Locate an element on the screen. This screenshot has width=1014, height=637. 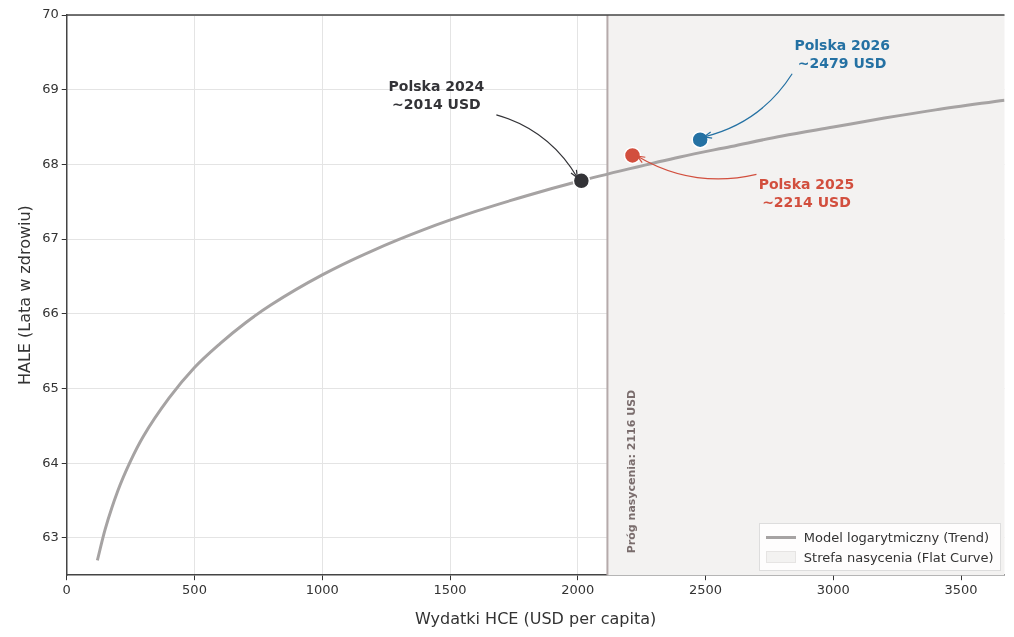
y-tick-label: 67 is located at coordinates (50, 238).